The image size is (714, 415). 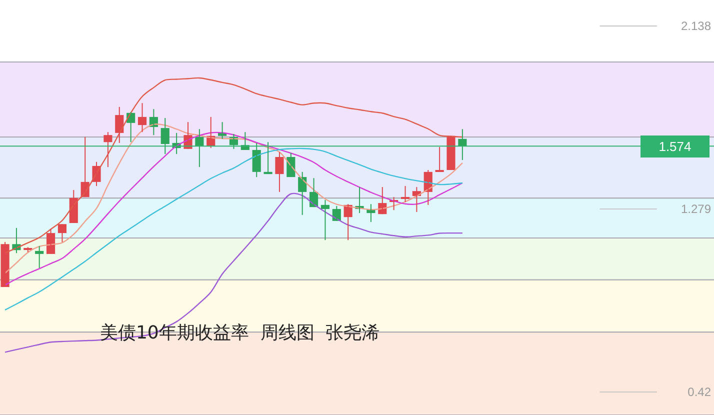 What do you see at coordinates (700, 392) in the screenshot?
I see `y-tick-label: 0.42` at bounding box center [700, 392].